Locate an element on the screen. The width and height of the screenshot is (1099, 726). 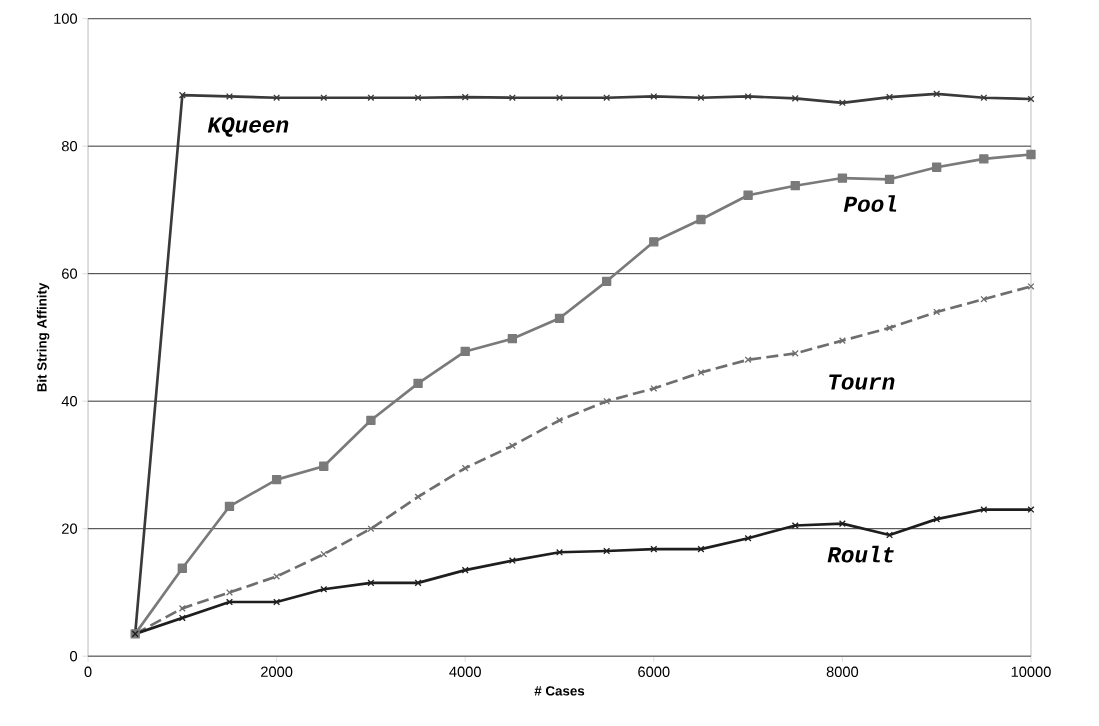
y-tick-label: 100 is located at coordinates (66, 19).